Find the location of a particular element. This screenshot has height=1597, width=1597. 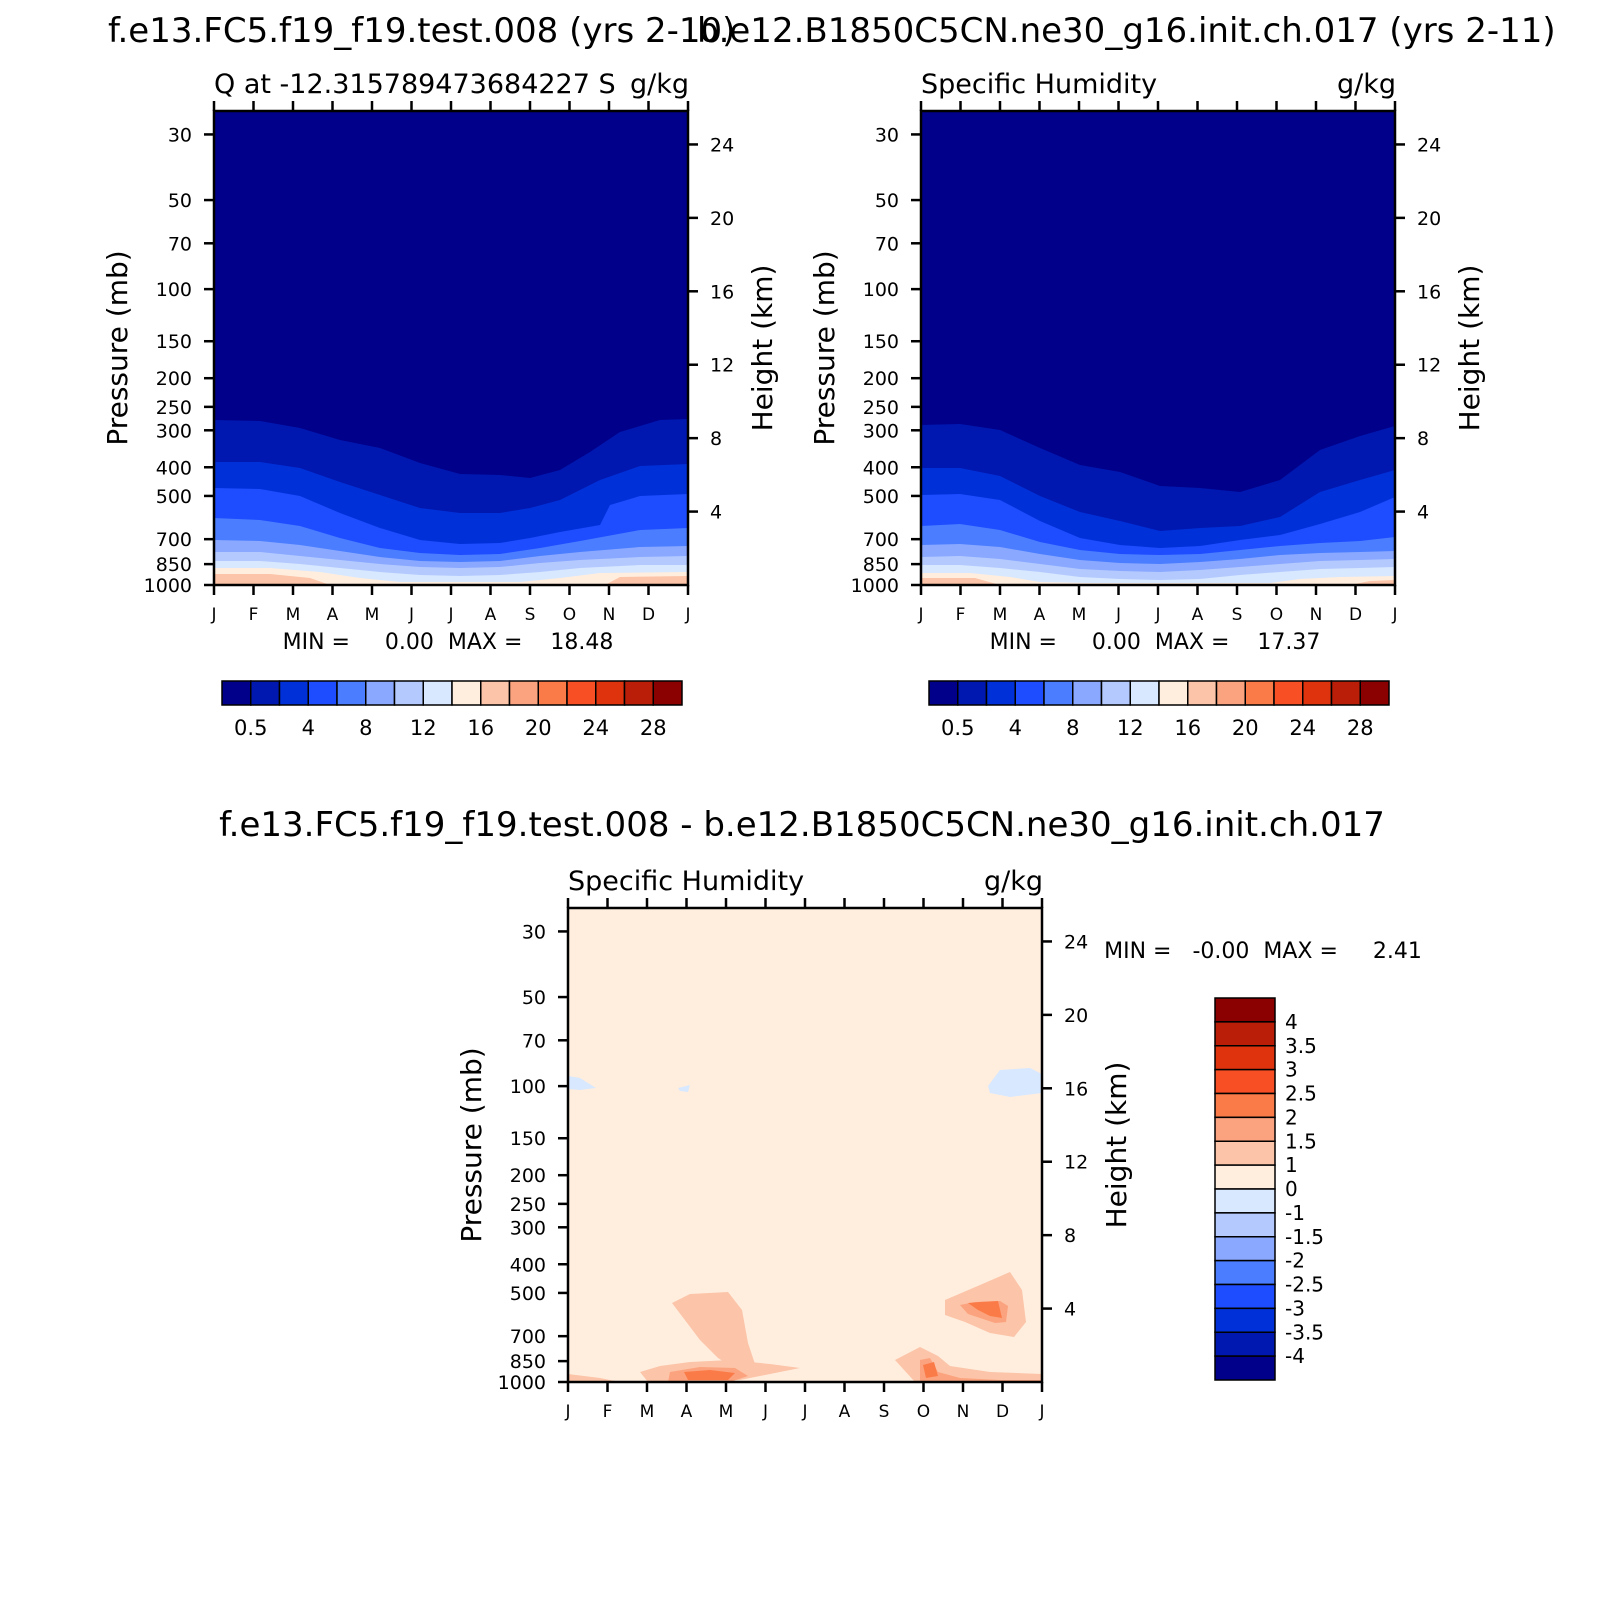

panel-control-units: g/kg is located at coordinates (1366, 84).